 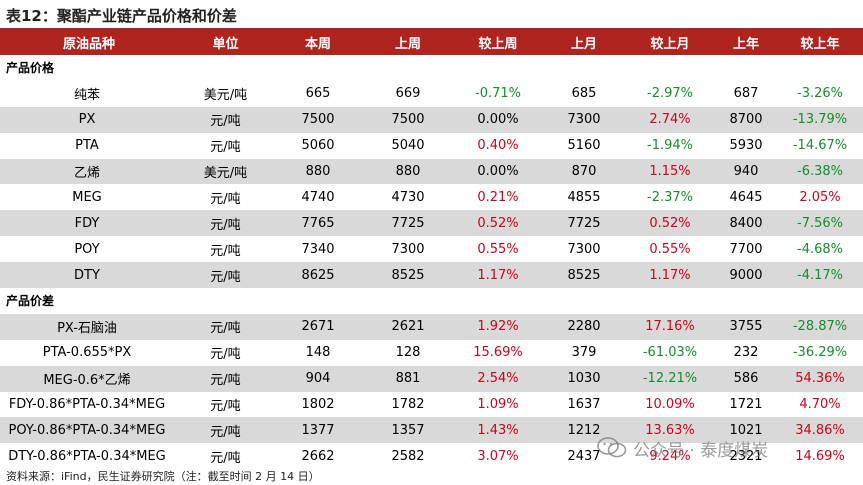 What do you see at coordinates (820, 275) in the screenshot?
I see `cell-yoy: -4.17%` at bounding box center [820, 275].